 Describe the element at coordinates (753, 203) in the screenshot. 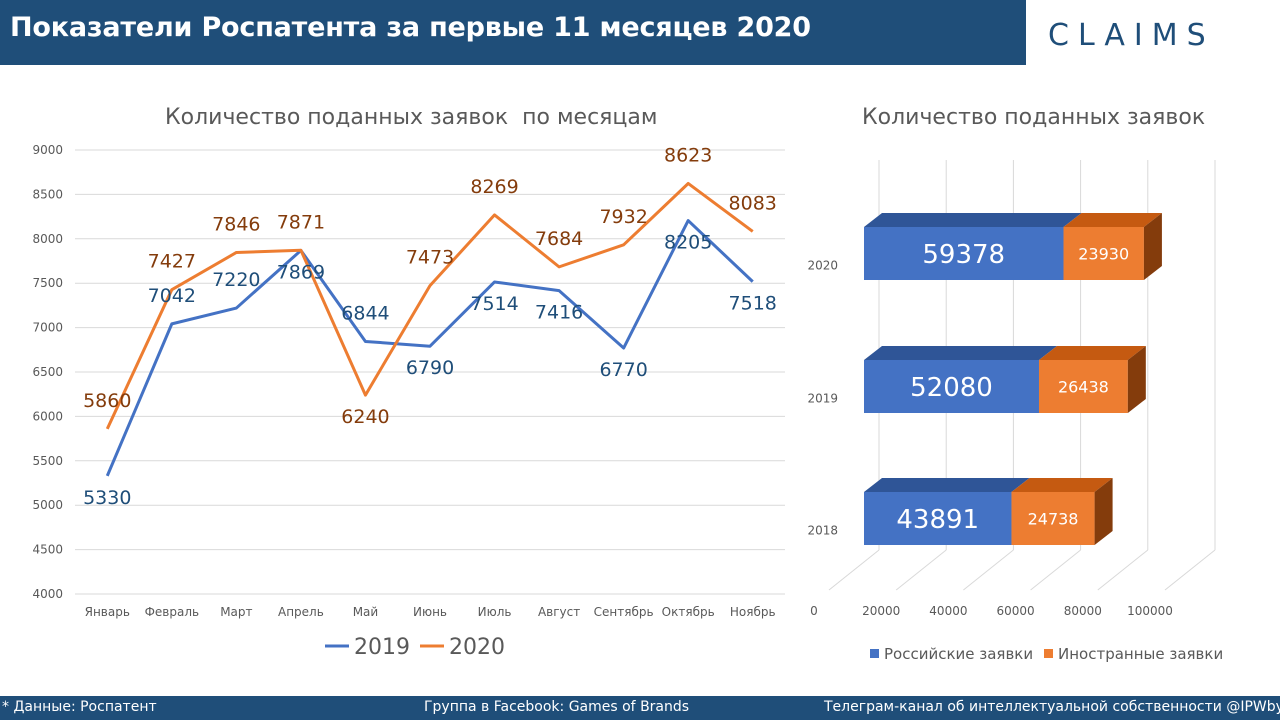

I see `data-label-2020: 8083` at that location.